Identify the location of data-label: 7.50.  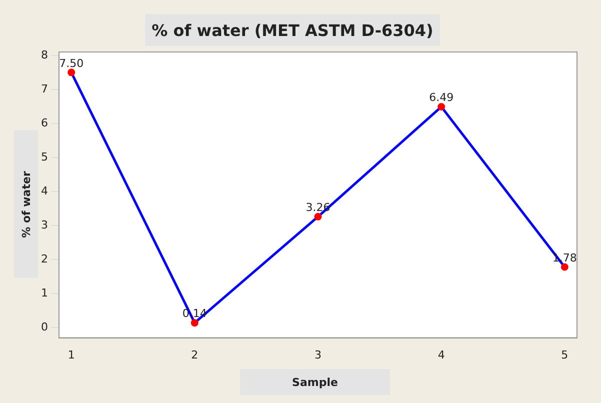
(71, 63).